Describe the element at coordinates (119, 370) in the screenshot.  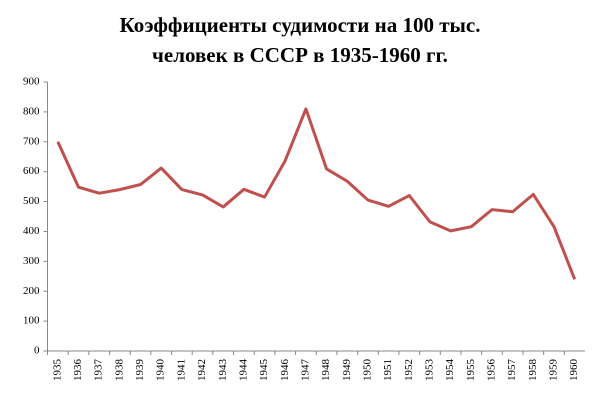
I see `x-tick-label: 1938` at that location.